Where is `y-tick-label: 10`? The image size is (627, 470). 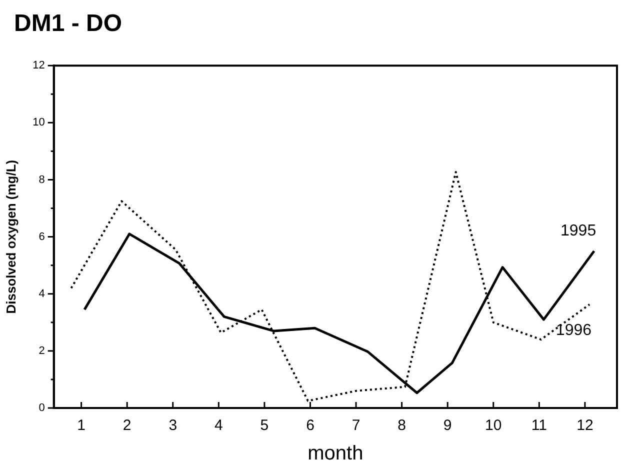 y-tick-label: 10 is located at coordinates (38, 122).